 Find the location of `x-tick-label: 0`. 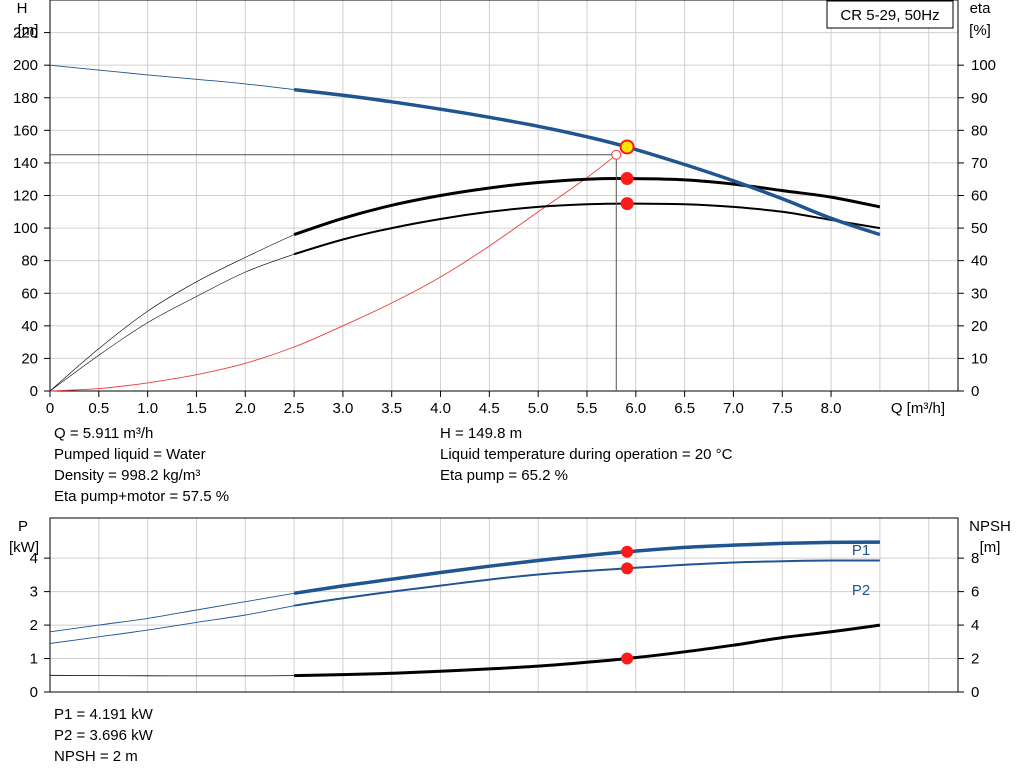

x-tick-label: 0 is located at coordinates (50, 408).